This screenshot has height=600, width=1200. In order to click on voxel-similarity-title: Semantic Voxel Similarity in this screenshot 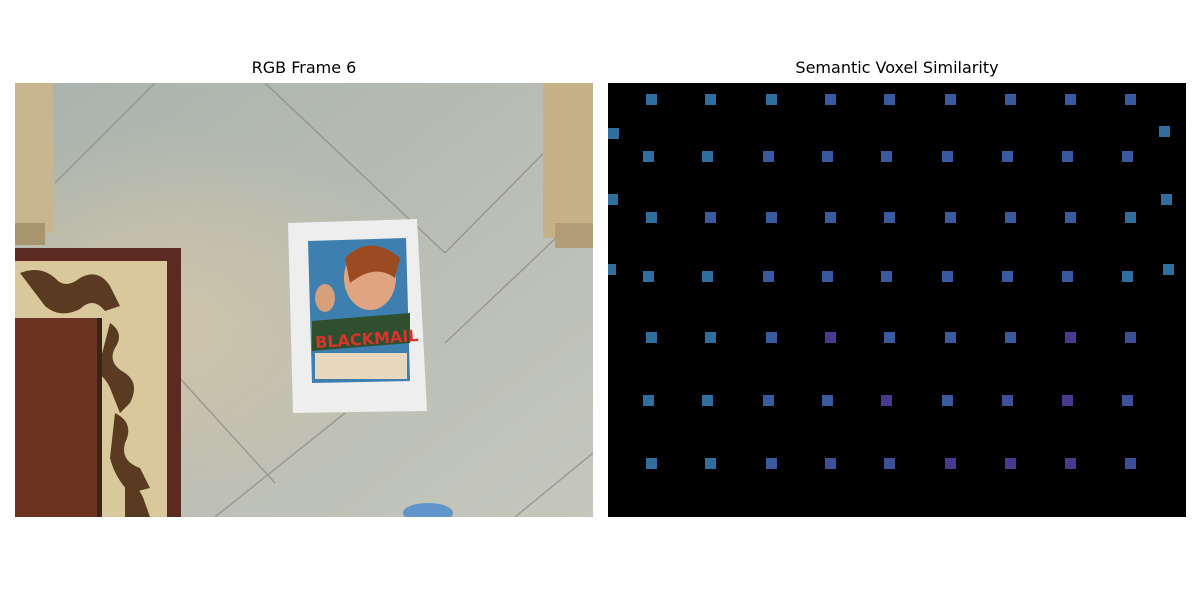, I will do `click(897, 67)`.